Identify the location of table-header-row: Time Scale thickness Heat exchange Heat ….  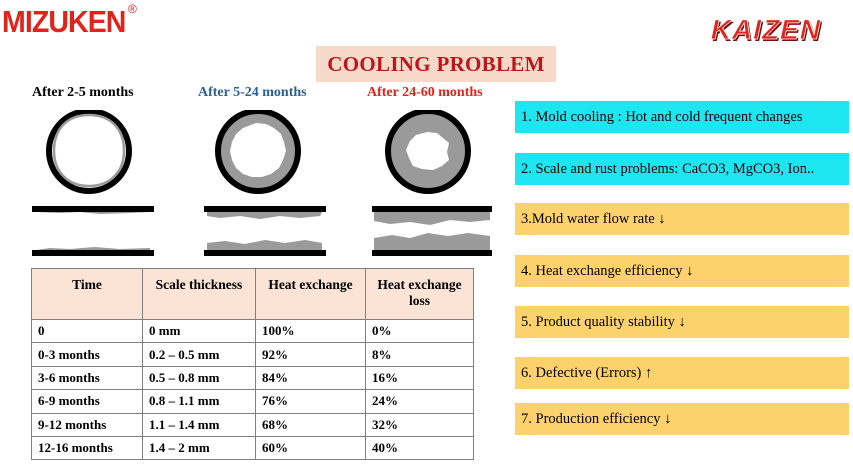
(252, 294).